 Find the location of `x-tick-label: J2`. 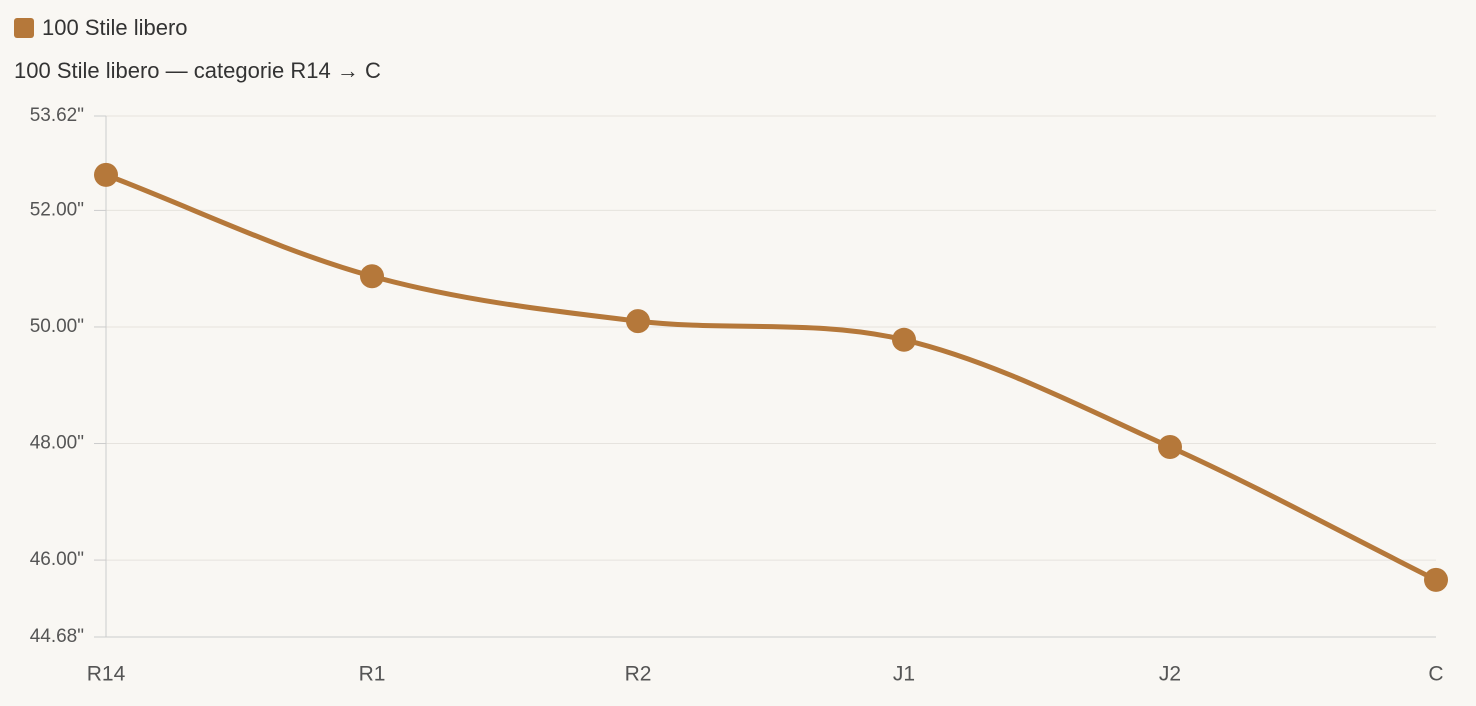

x-tick-label: J2 is located at coordinates (1170, 674).